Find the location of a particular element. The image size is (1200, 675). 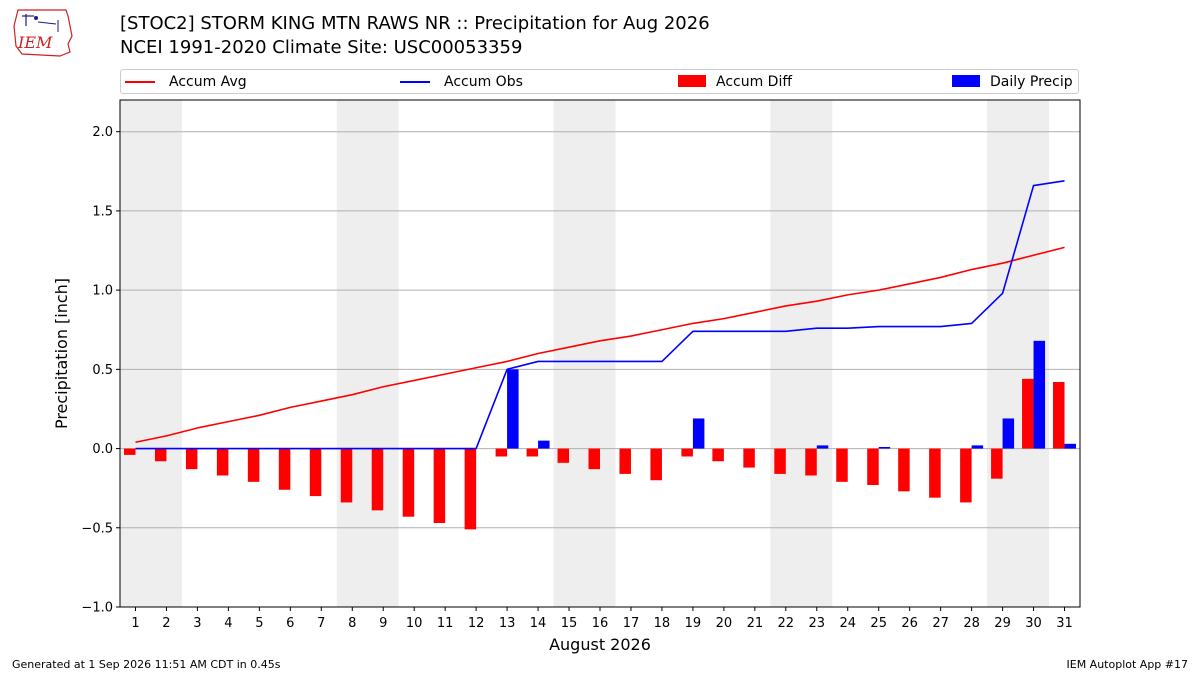

legend-swatch-accum-obs is located at coordinates (415, 82).